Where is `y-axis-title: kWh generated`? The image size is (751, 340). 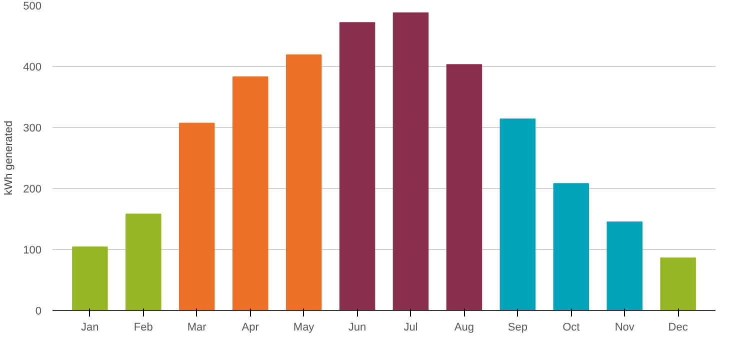 y-axis-title: kWh generated is located at coordinates (9, 158).